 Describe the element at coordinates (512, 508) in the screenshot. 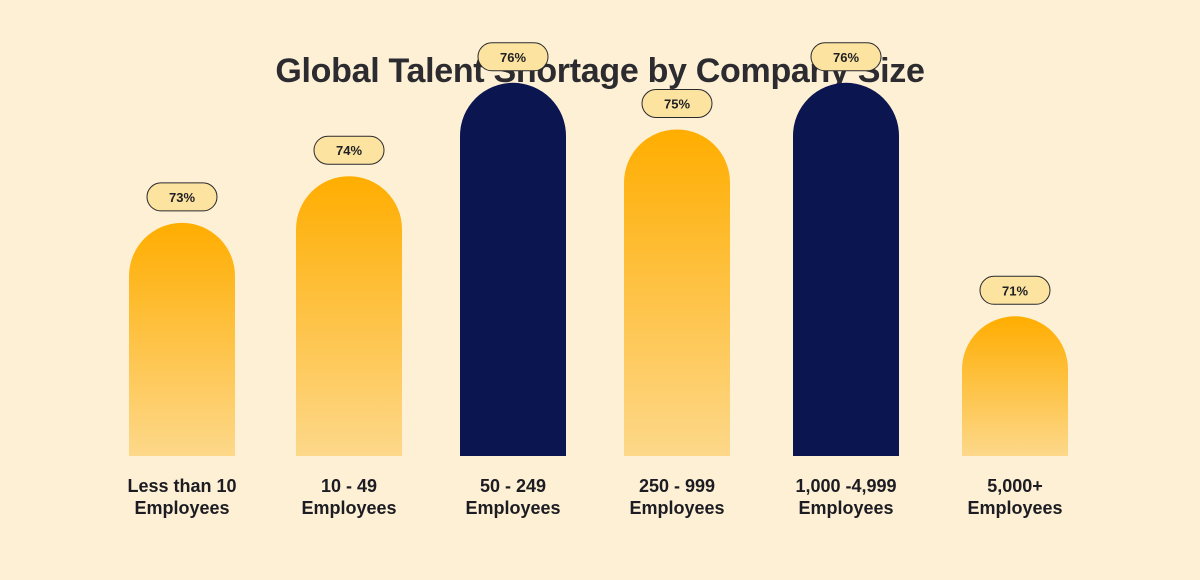

I see `category-label-3-line-2: Employees` at that location.